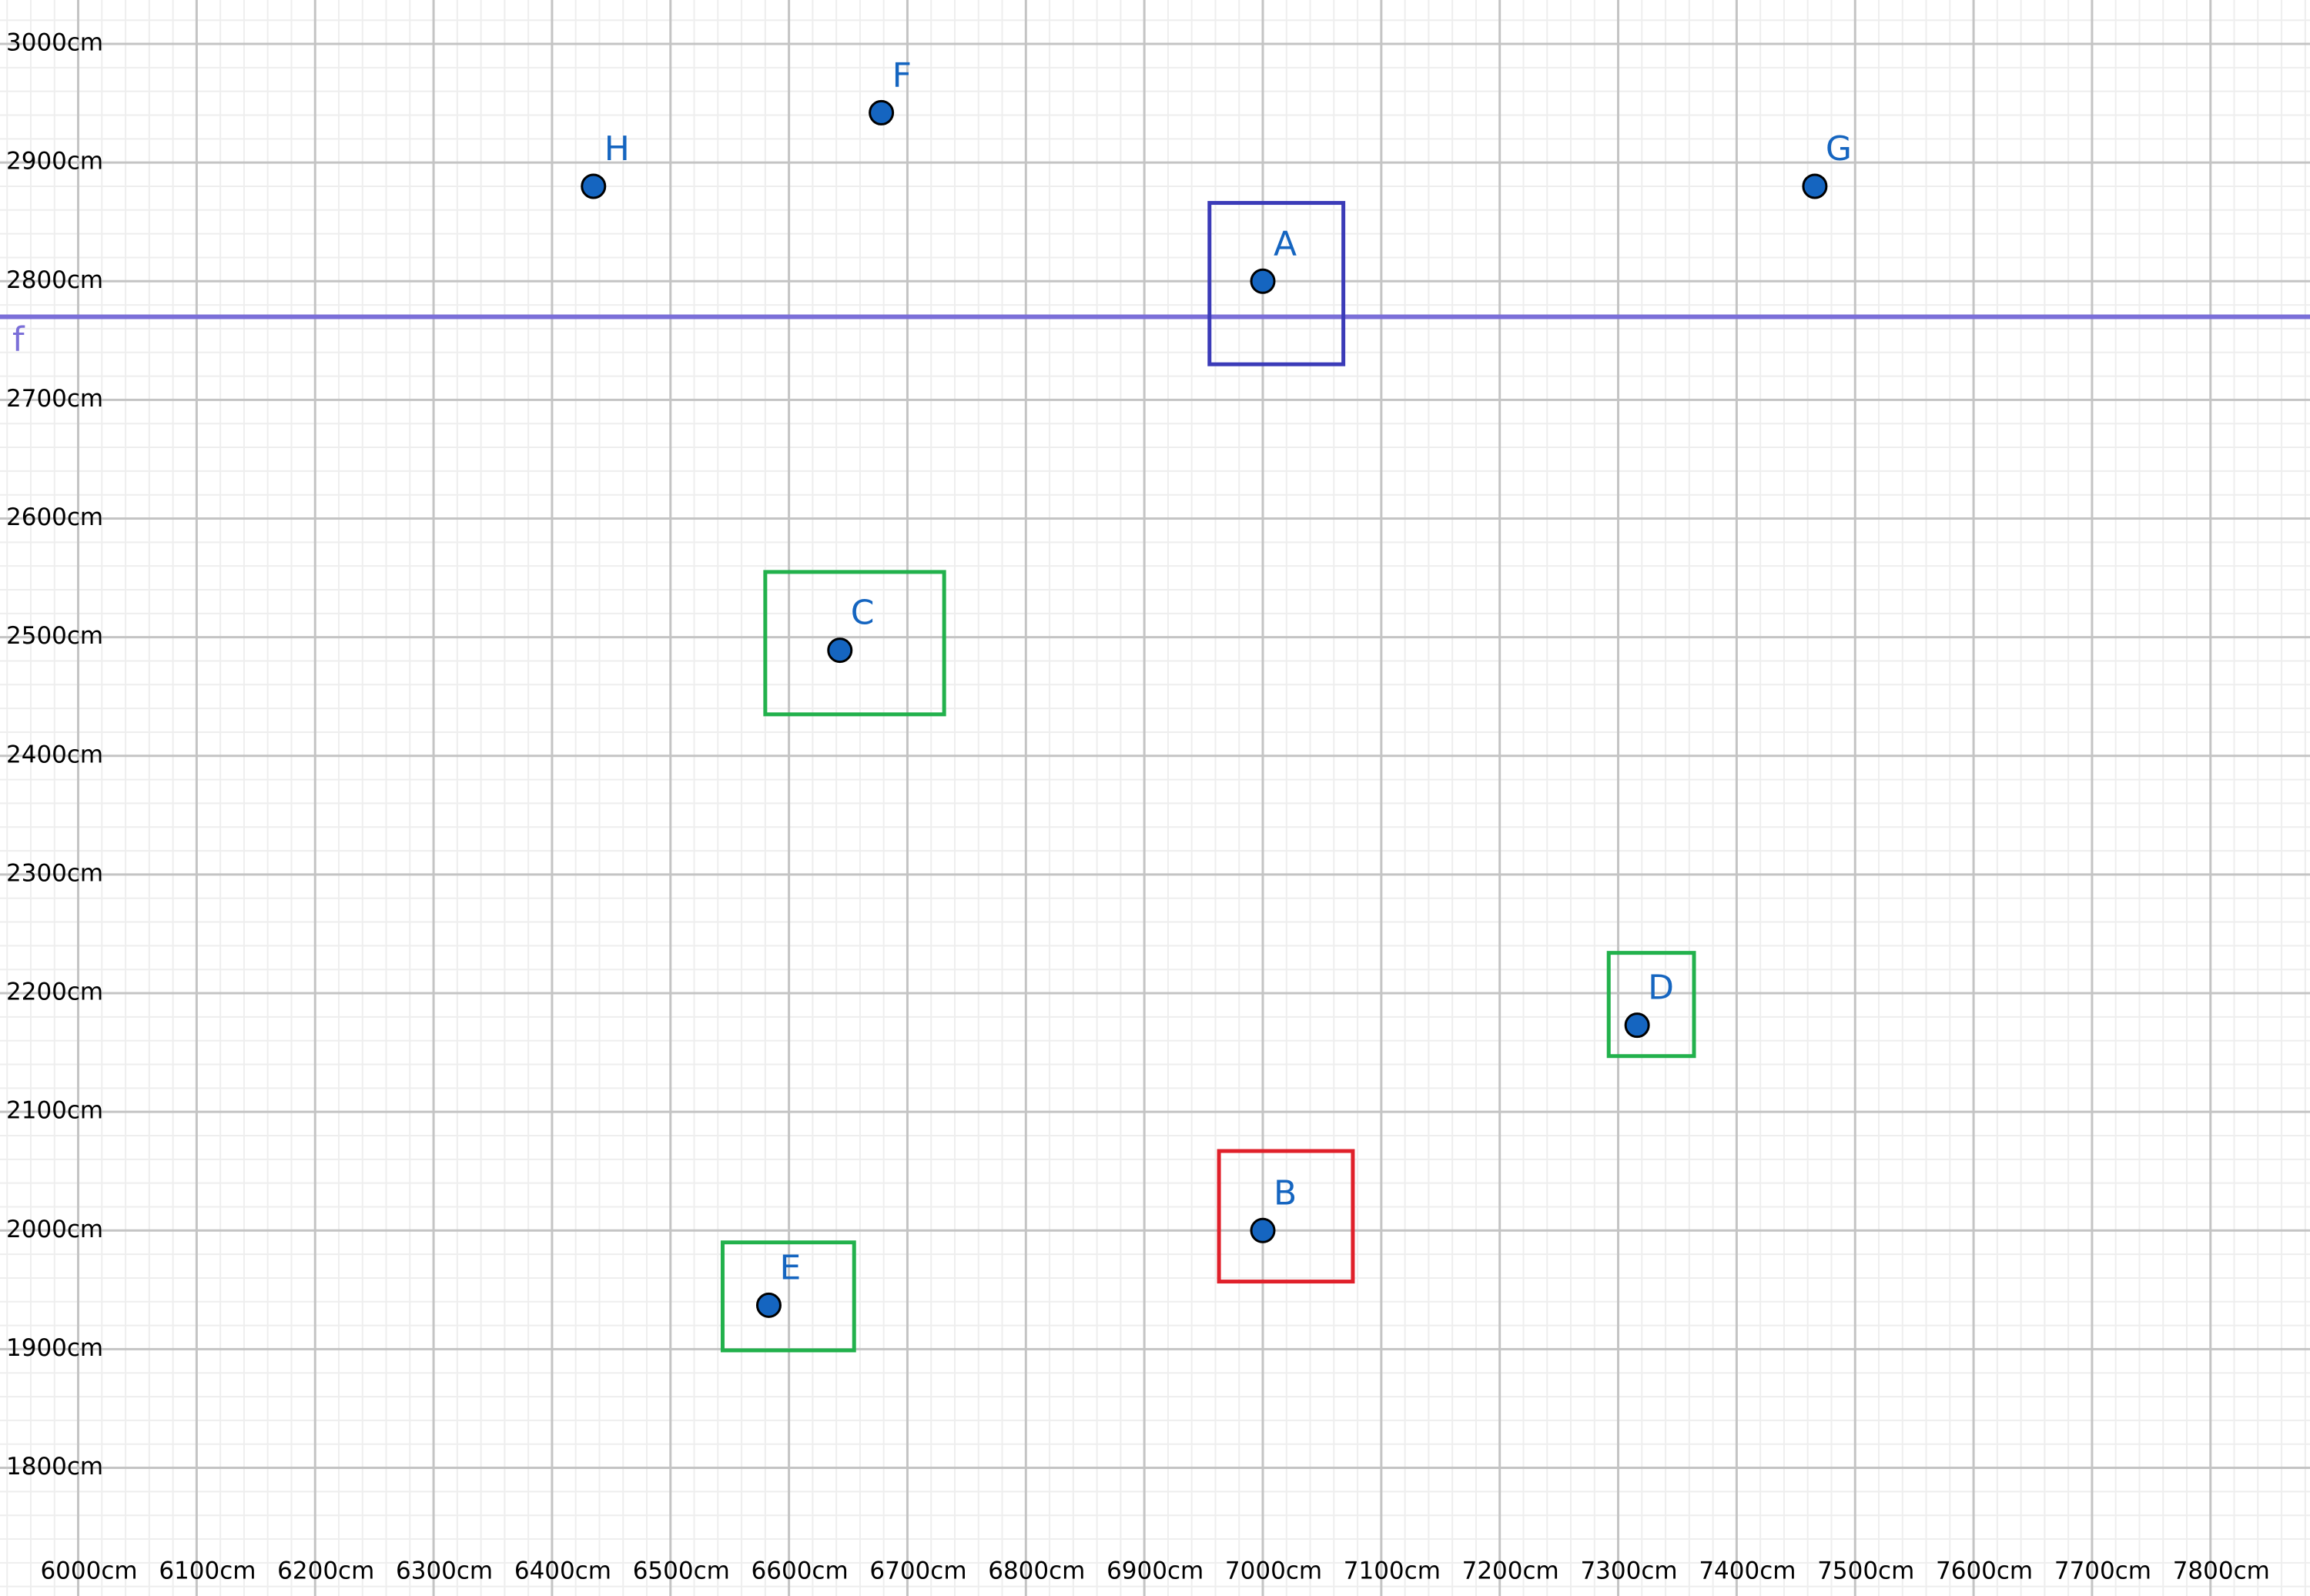  I want to click on point-label: F, so click(902, 75).